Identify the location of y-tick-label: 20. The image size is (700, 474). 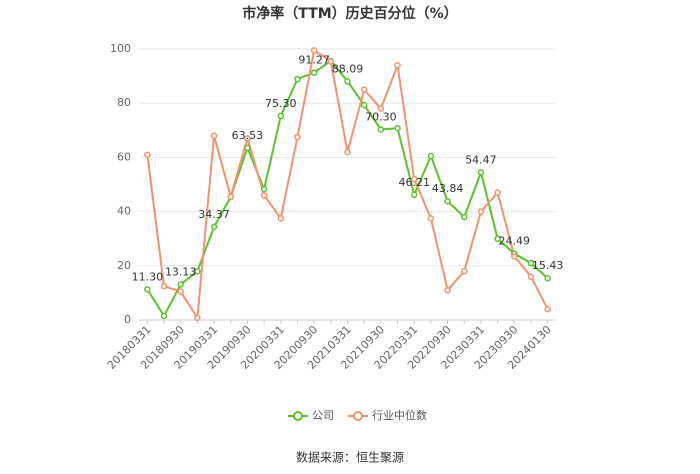
(124, 265).